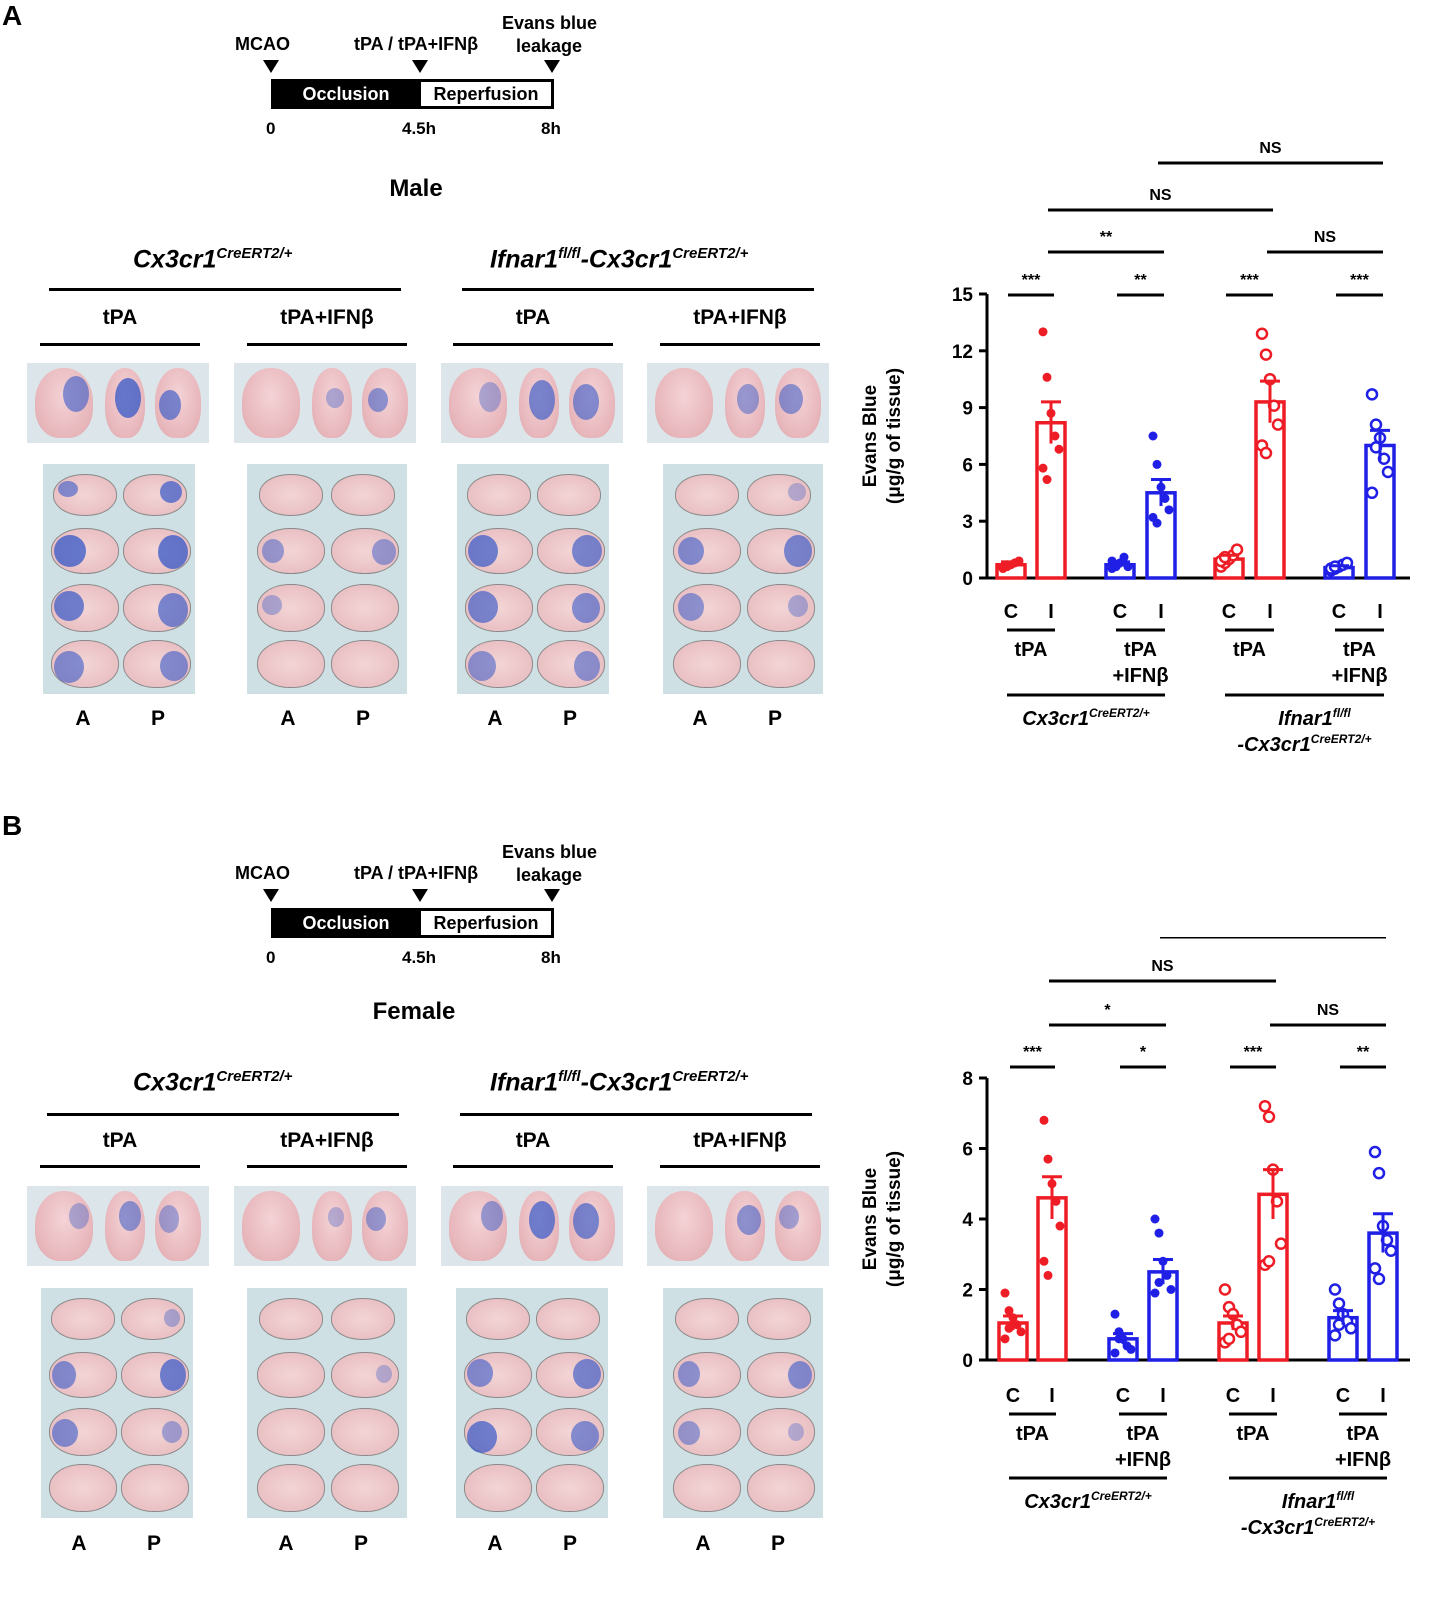 Image resolution: width=1447 pixels, height=1603 pixels. I want to click on genotype-underline, so click(638, 289).